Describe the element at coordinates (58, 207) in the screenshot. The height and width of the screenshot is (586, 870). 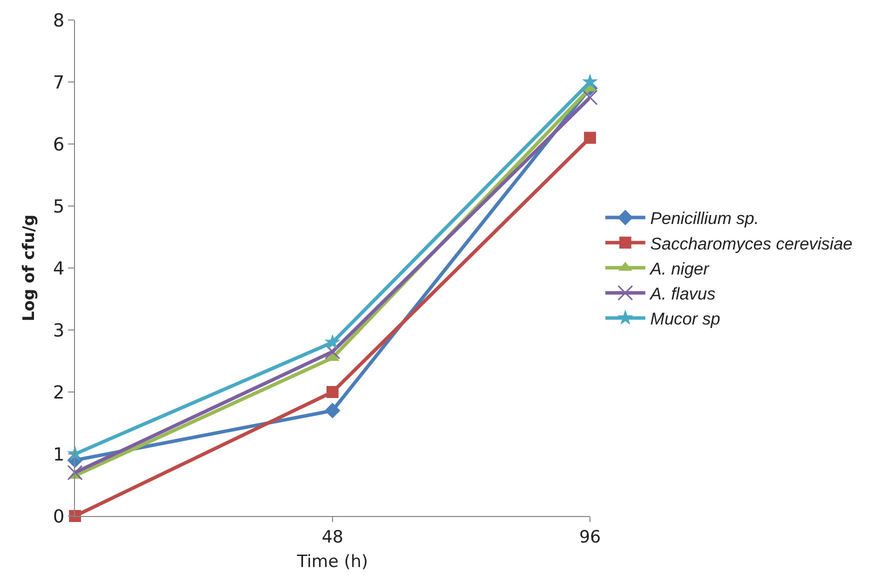
I see `y-tick-label: 5` at that location.